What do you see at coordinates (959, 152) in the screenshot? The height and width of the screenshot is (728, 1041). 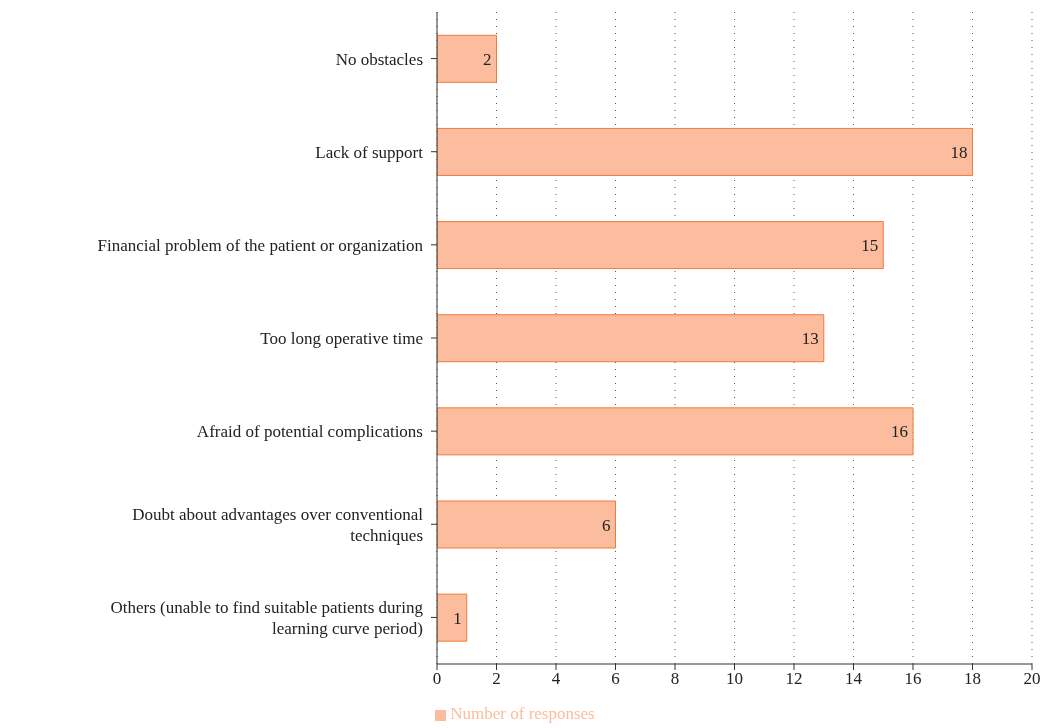 I see `data-label: 18` at bounding box center [959, 152].